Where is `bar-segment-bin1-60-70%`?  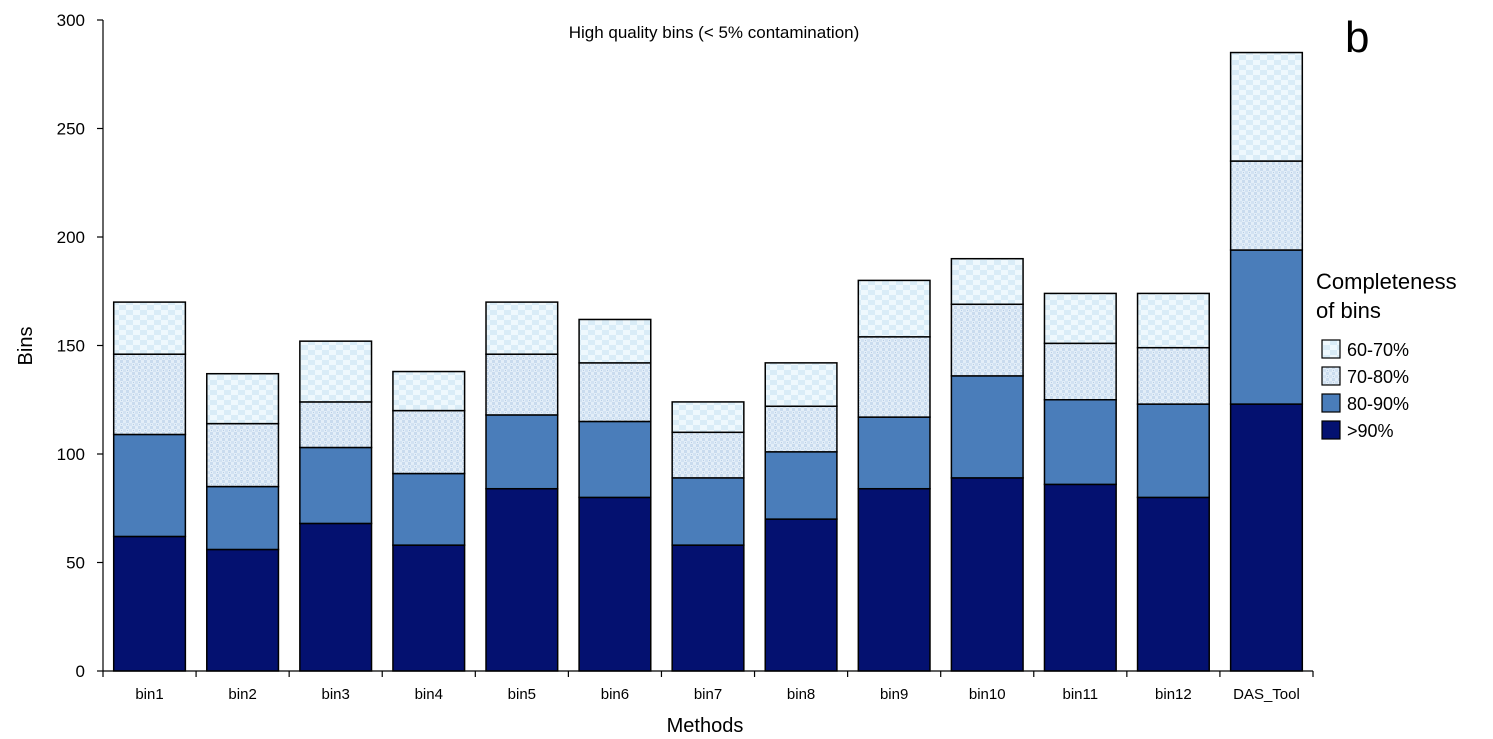 bar-segment-bin1-60-70% is located at coordinates (149, 328).